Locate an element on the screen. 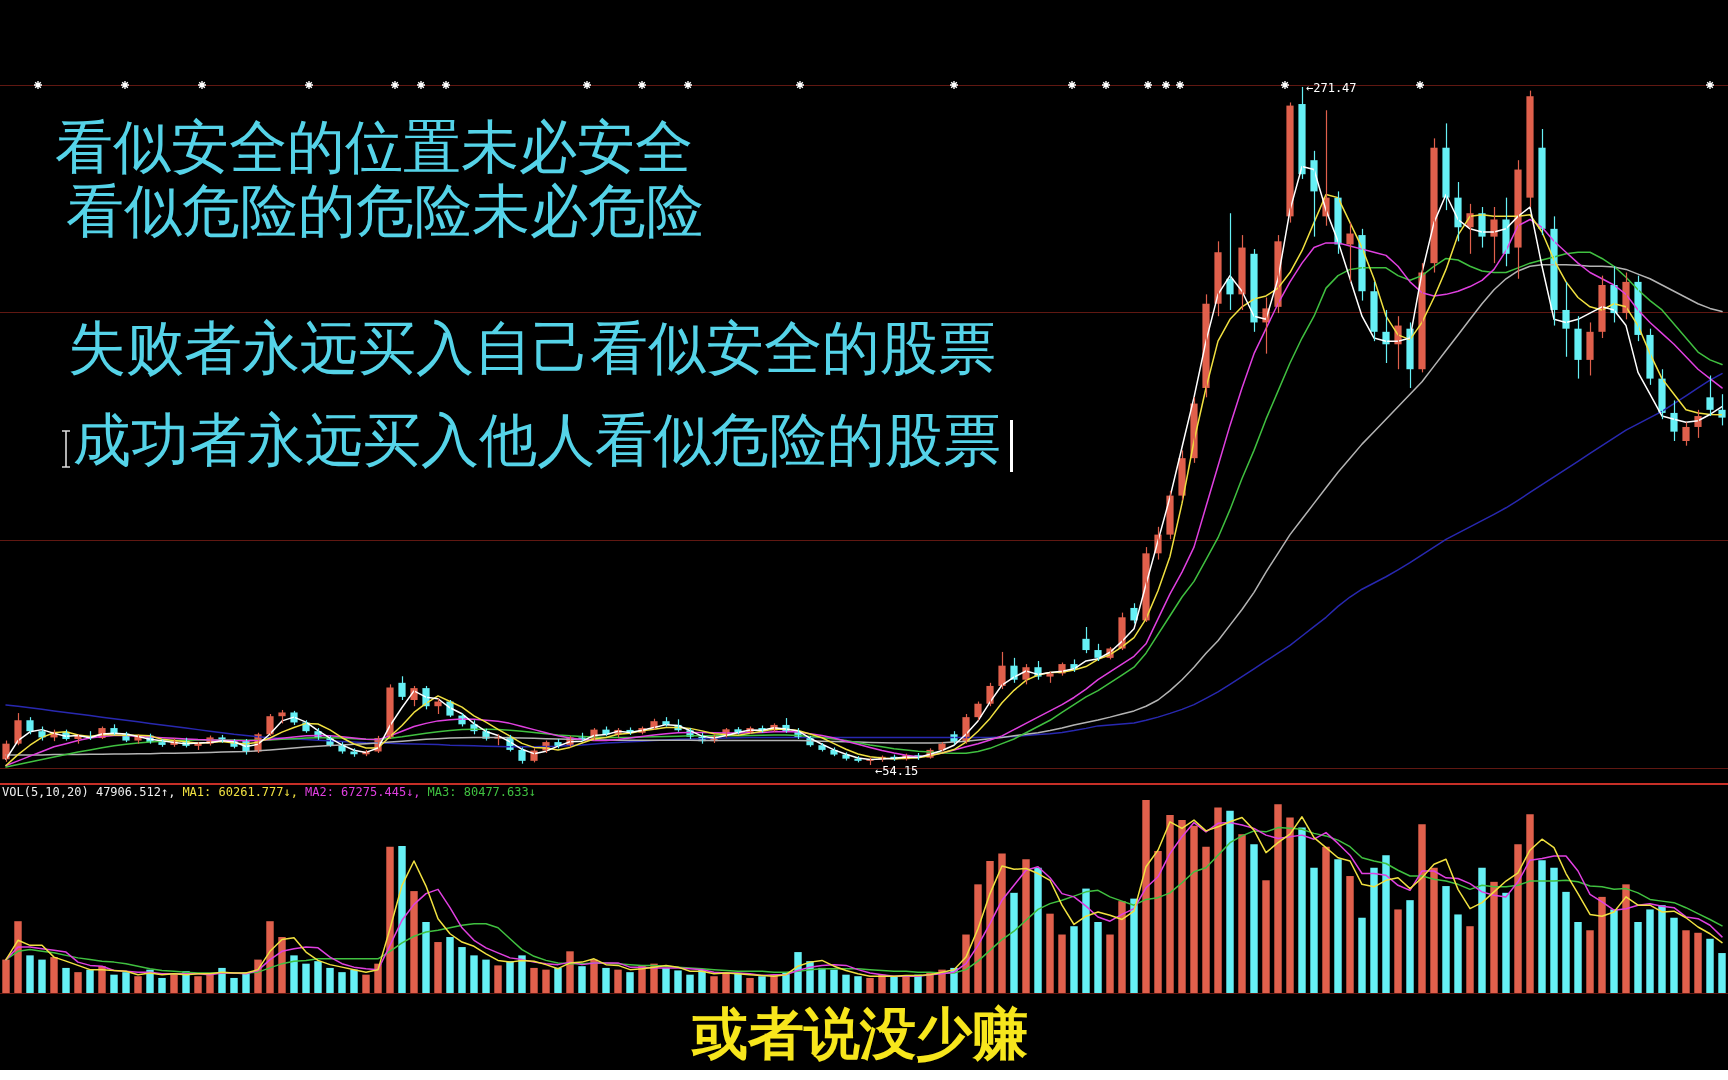 Image resolution: width=1728 pixels, height=1080 pixels. annotation: ←271.47 is located at coordinates (1331, 88).